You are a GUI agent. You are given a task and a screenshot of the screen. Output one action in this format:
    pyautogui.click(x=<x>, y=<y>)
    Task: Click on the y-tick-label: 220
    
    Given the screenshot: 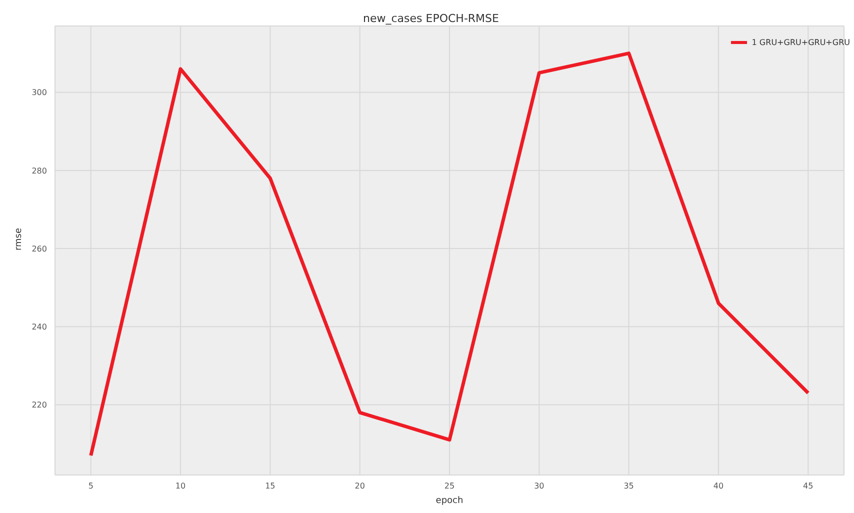 What is the action you would take?
    pyautogui.click(x=39, y=405)
    